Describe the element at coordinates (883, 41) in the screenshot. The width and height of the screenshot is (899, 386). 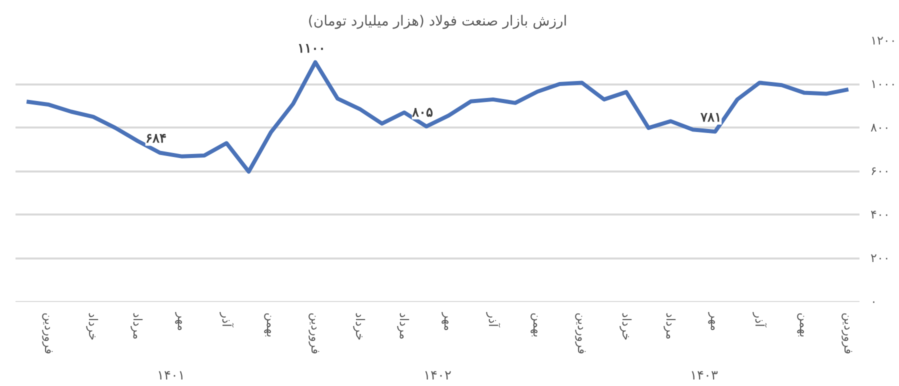
I see `y-tick-label: ۱۲۰۰` at that location.